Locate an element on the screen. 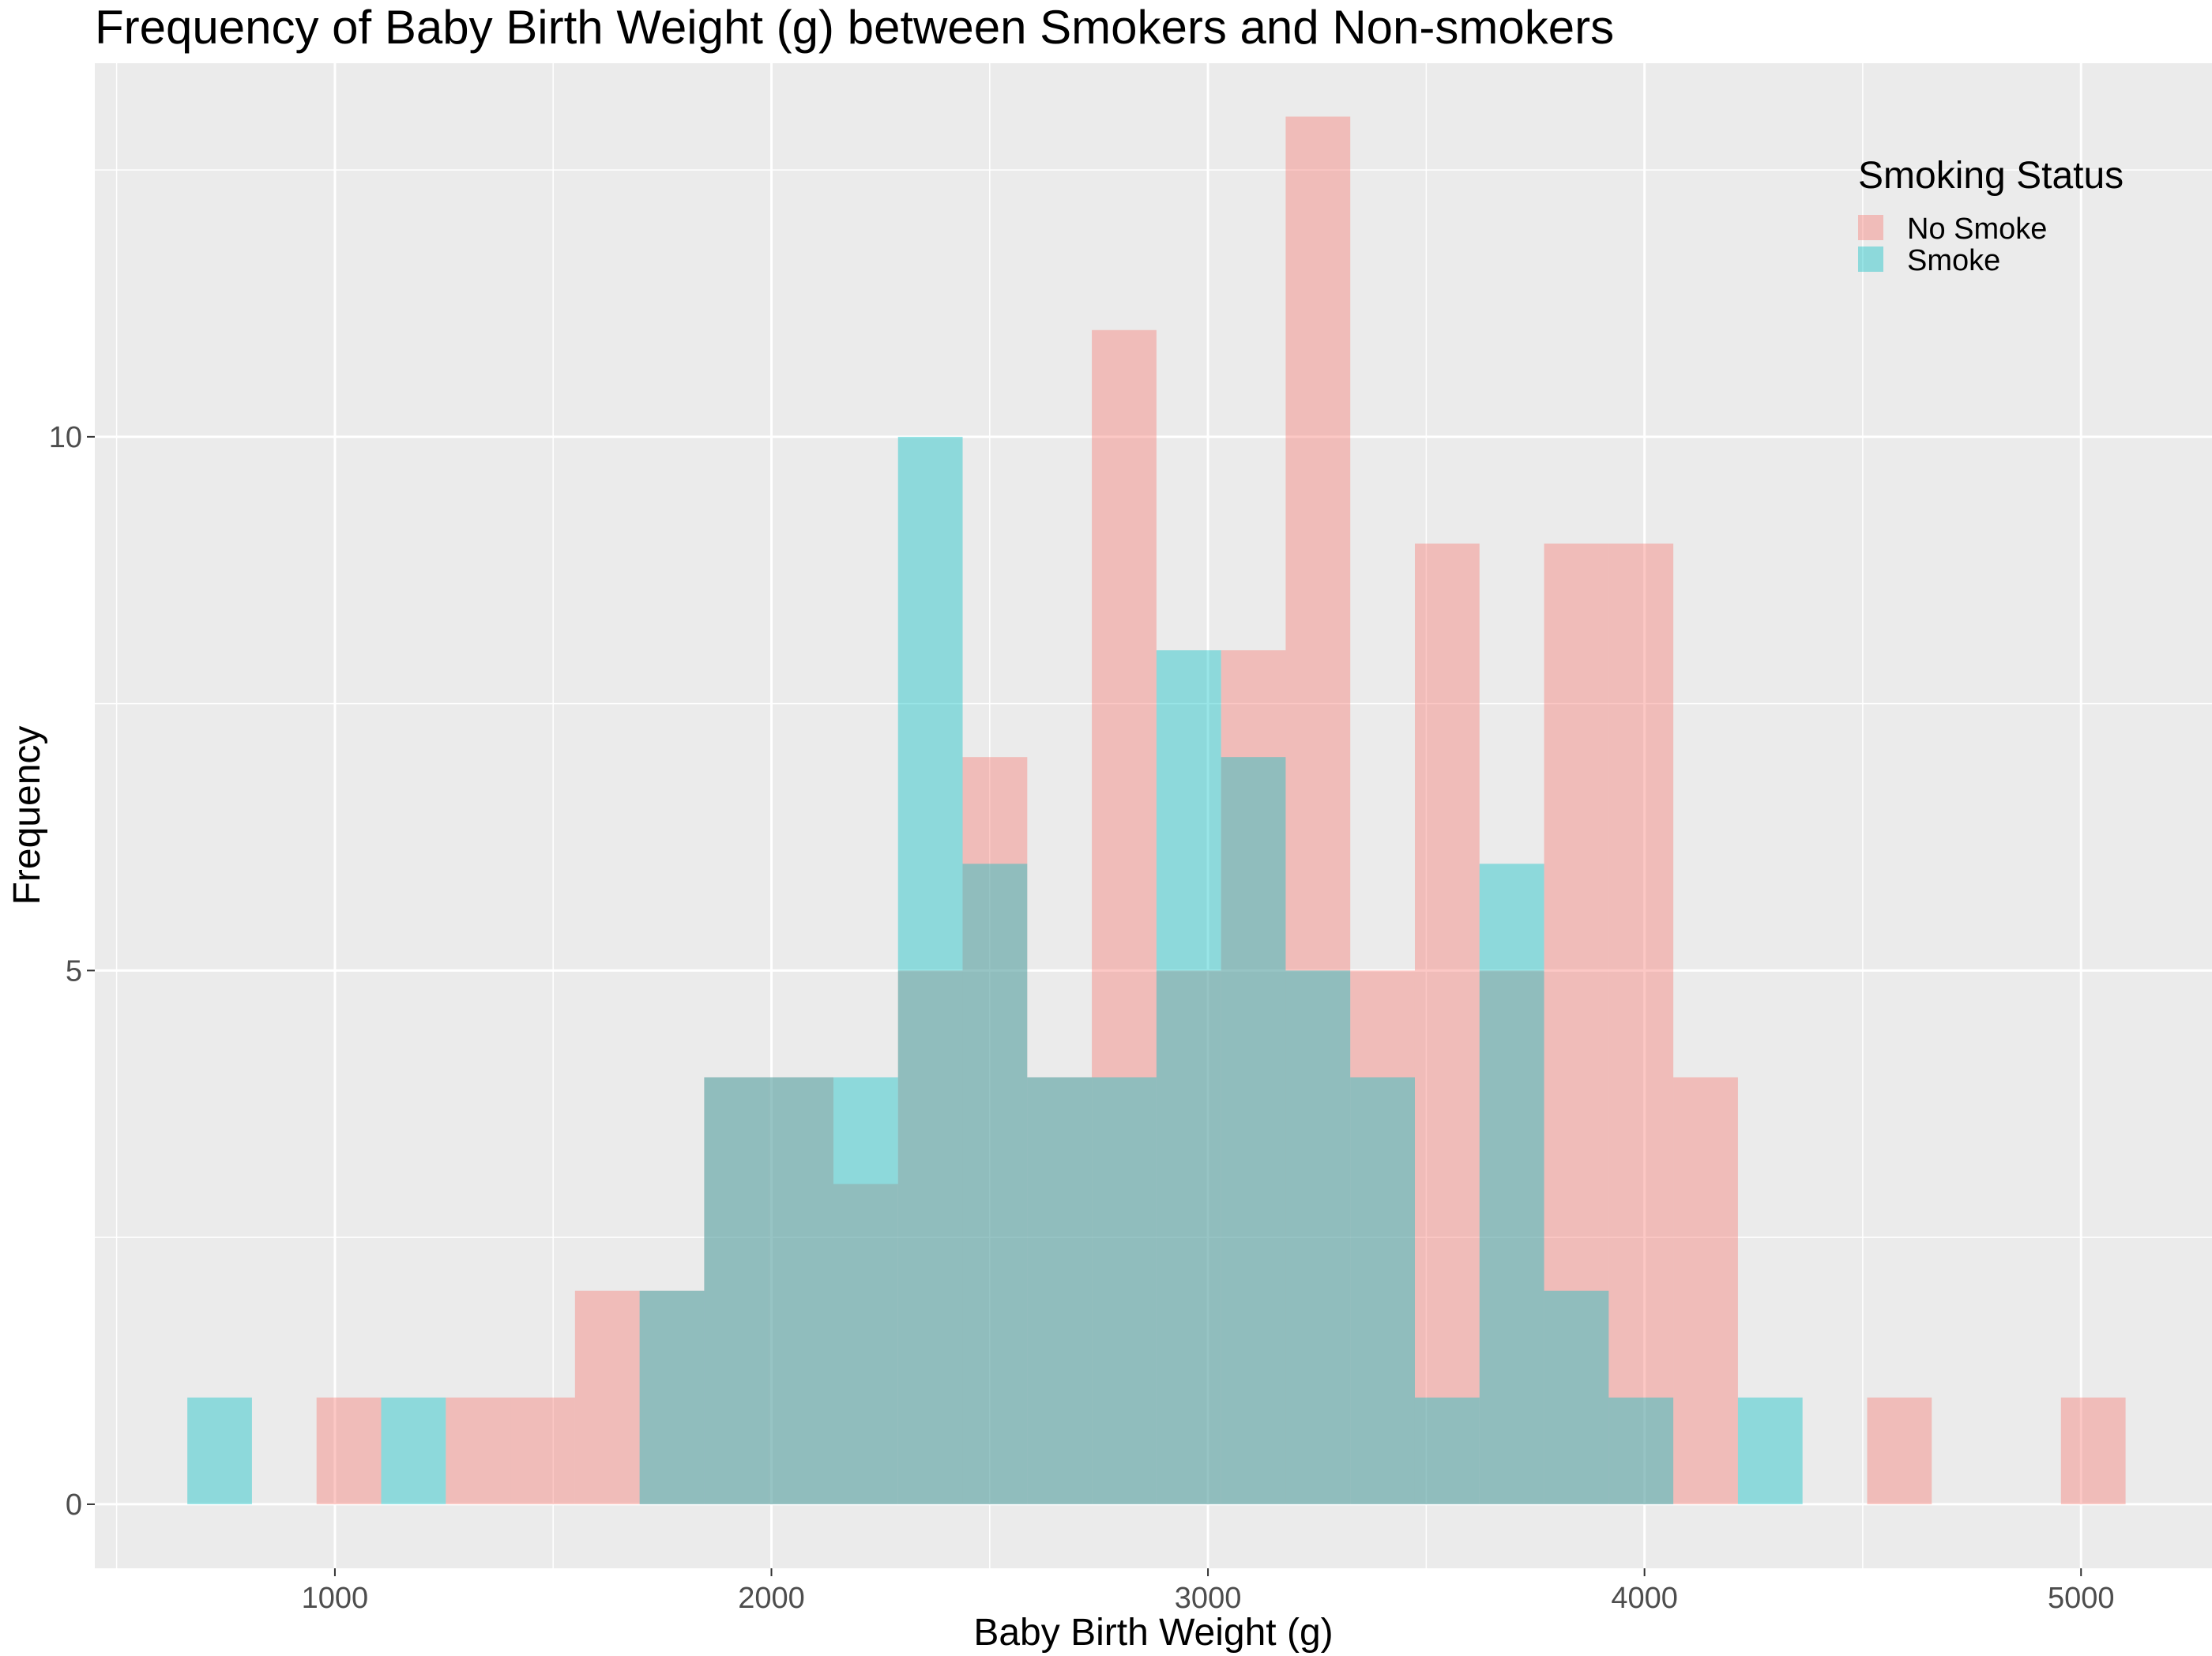 This screenshot has width=2212, height=1656. legend-key-no-smoke is located at coordinates (1871, 228).